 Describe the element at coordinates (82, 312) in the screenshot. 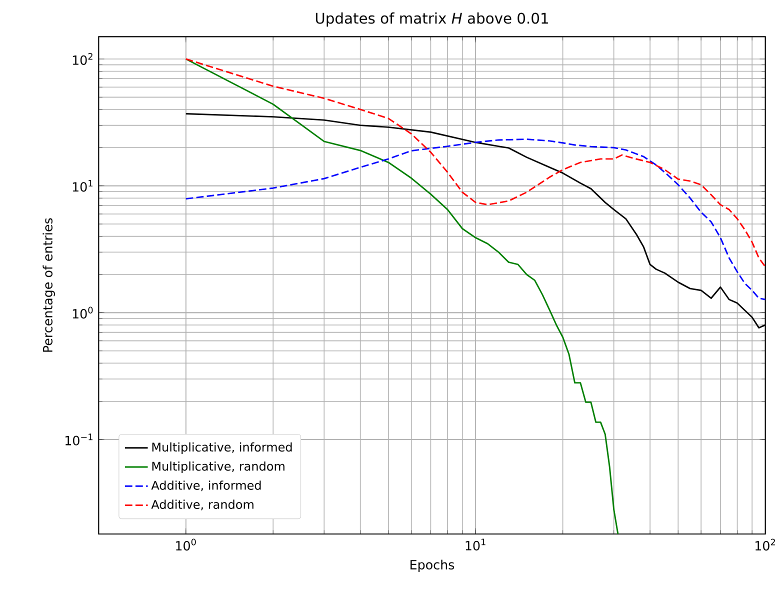

I see `y-tick-label: 10$^{0}$` at that location.